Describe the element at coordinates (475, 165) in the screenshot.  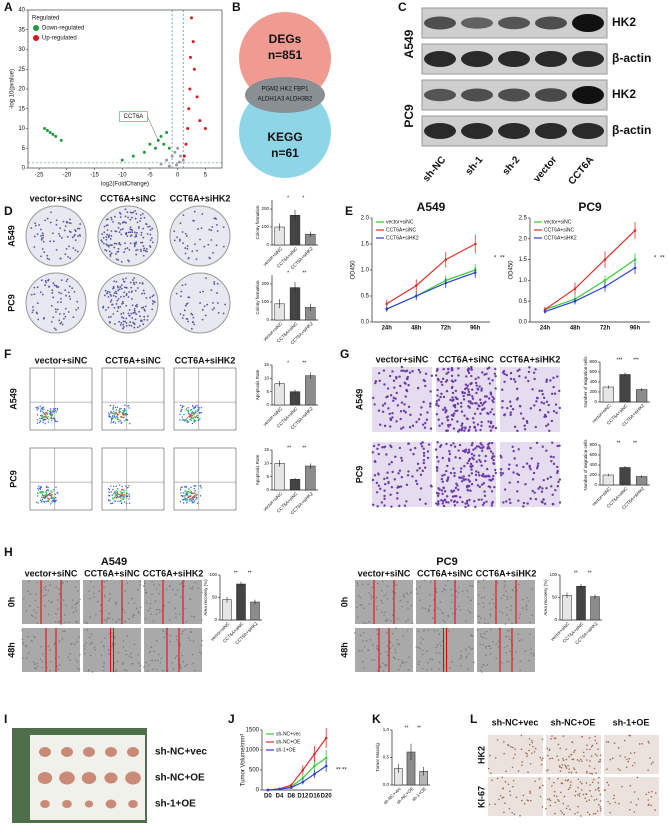
I see `lane-label: sh-1` at that location.